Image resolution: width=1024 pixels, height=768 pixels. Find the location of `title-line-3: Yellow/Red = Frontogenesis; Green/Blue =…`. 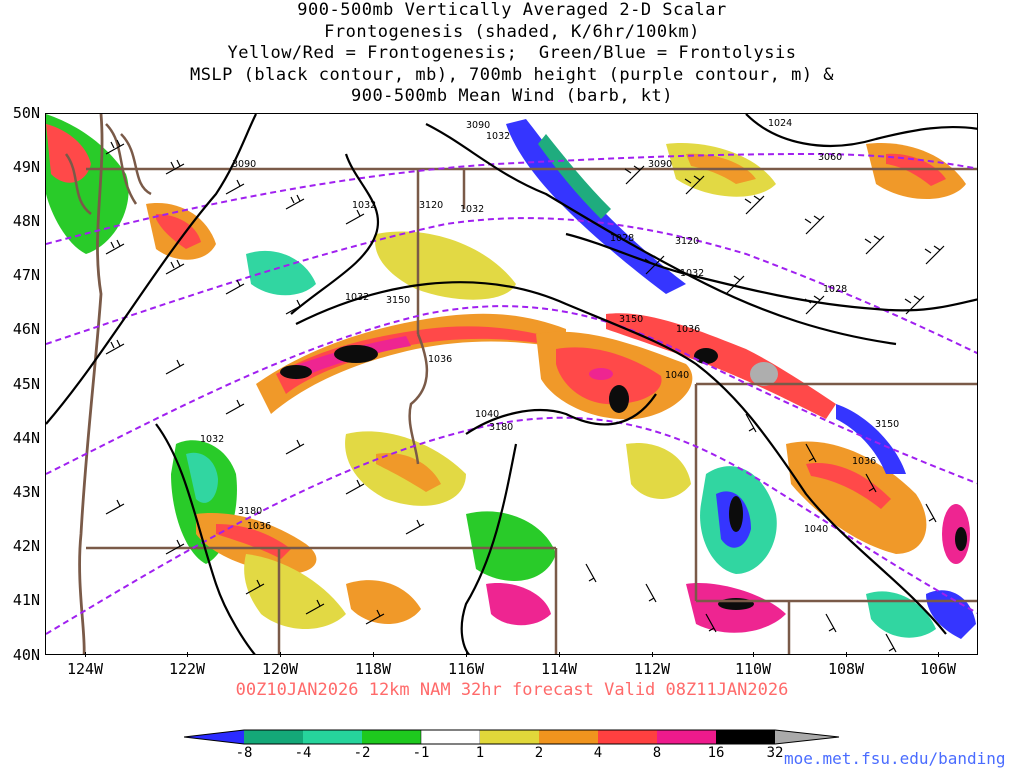

title-line-3: Yellow/Red = Frontogenesis; Green/Blue =… is located at coordinates (512, 53).